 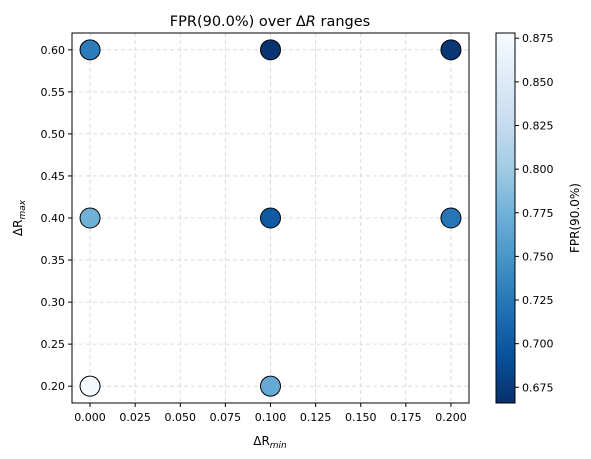 I want to click on y-tick-label: 0.25, so click(x=53, y=344).